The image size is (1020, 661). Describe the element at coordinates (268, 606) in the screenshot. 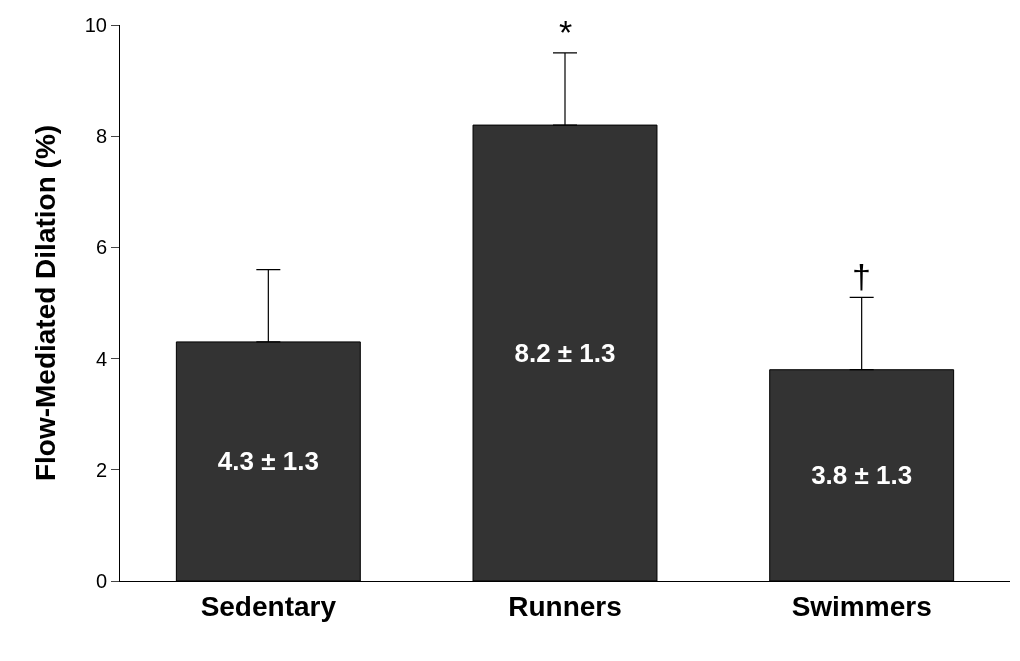

I see `x-tick-label: Sedentary` at that location.